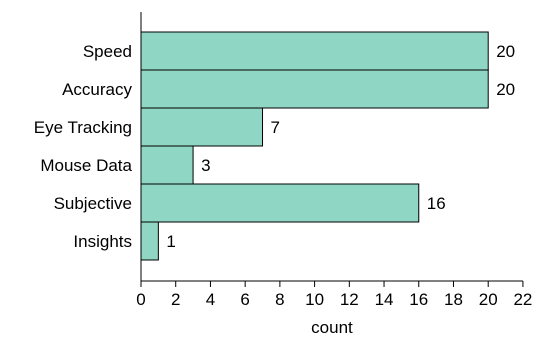 The width and height of the screenshot is (536, 338). What do you see at coordinates (453, 299) in the screenshot?
I see `x-tick-label-18: 18` at bounding box center [453, 299].